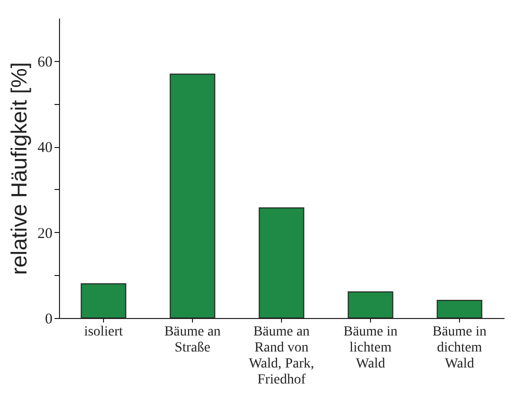 This screenshot has height=415, width=522. What do you see at coordinates (45, 62) in the screenshot?
I see `y-tick-label: 60` at bounding box center [45, 62].